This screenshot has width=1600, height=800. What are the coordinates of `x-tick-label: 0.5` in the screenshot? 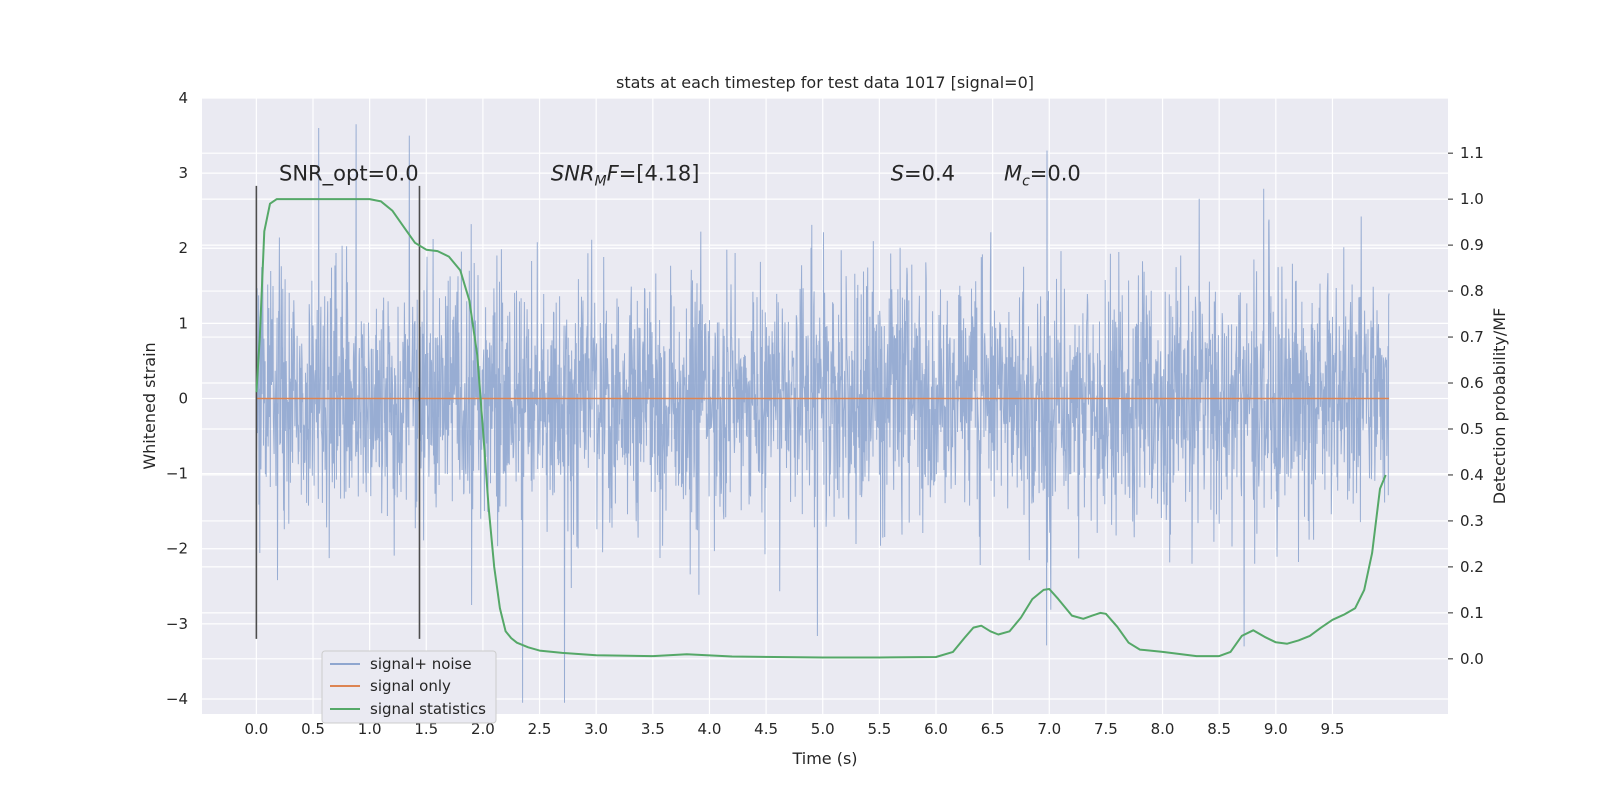 It's located at (313, 729).